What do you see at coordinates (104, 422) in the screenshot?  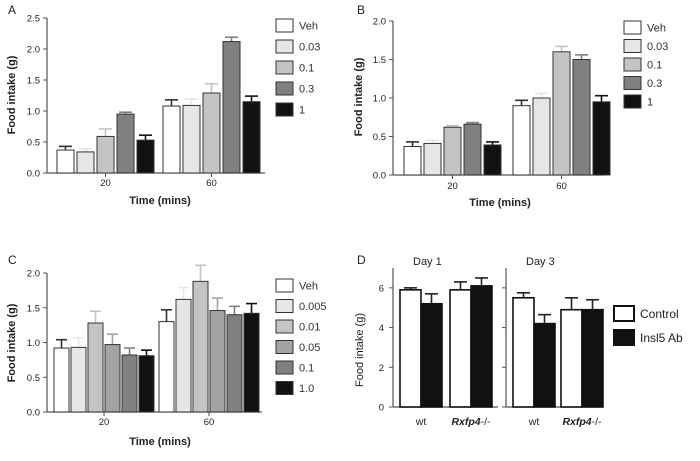 I see `x-tick-label: 20` at bounding box center [104, 422].